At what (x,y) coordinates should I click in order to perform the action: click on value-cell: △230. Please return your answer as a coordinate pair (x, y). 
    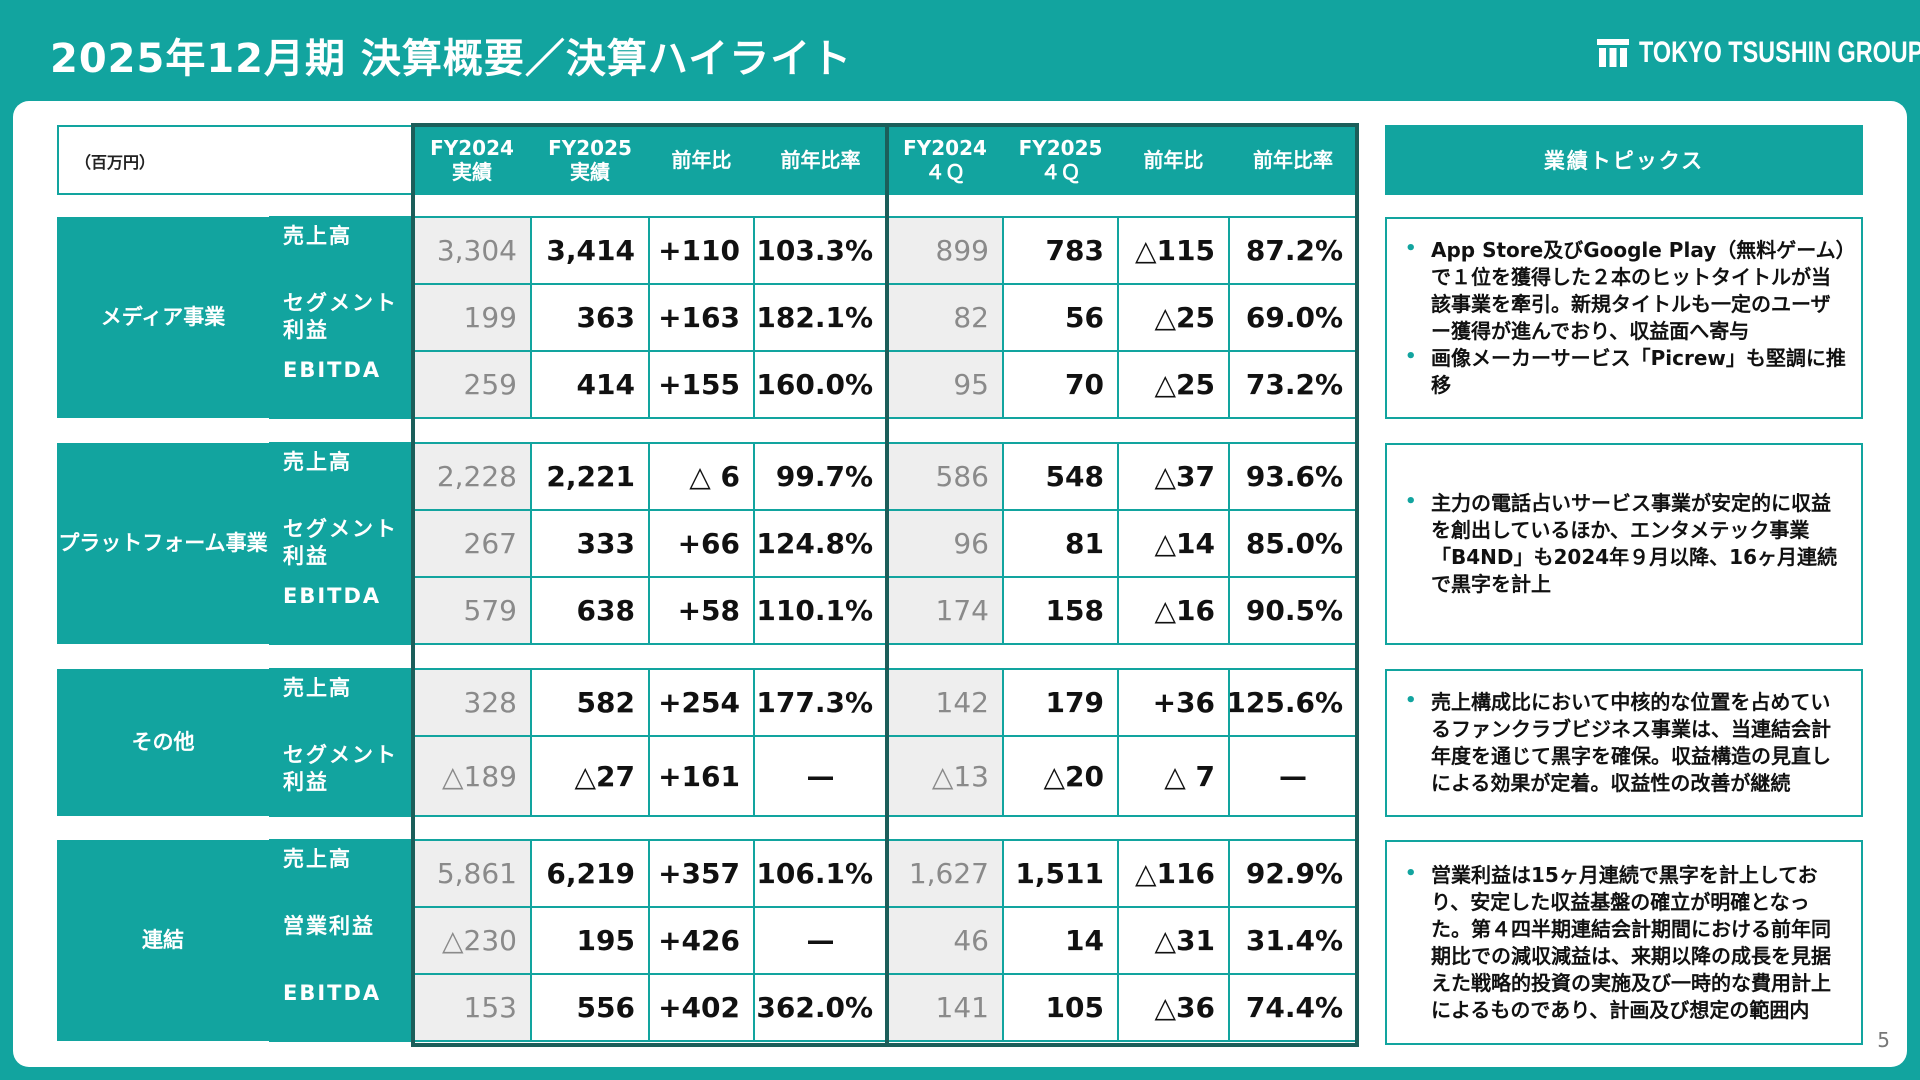
    Looking at the image, I should click on (472, 940).